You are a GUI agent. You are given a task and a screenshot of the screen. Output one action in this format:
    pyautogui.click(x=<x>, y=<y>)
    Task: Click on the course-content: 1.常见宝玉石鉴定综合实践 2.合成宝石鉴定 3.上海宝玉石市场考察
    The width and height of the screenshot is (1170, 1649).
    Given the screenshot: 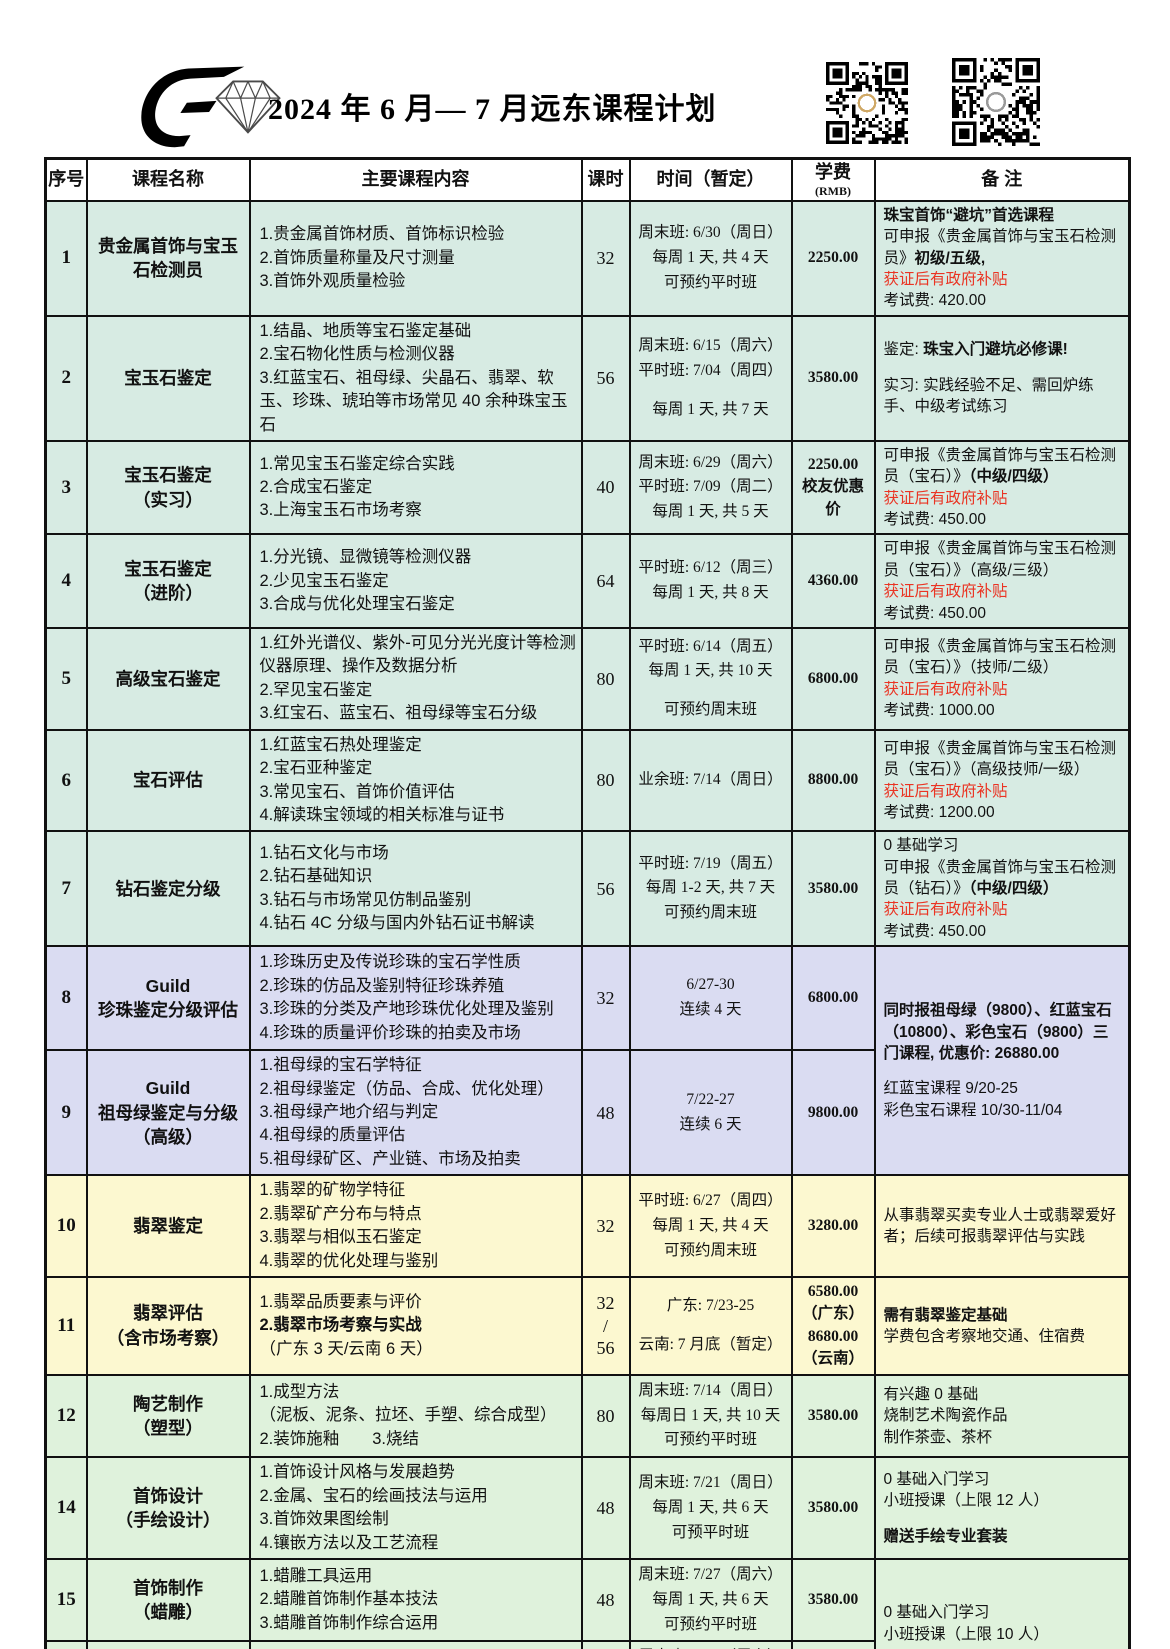 What is the action you would take?
    pyautogui.click(x=415, y=487)
    